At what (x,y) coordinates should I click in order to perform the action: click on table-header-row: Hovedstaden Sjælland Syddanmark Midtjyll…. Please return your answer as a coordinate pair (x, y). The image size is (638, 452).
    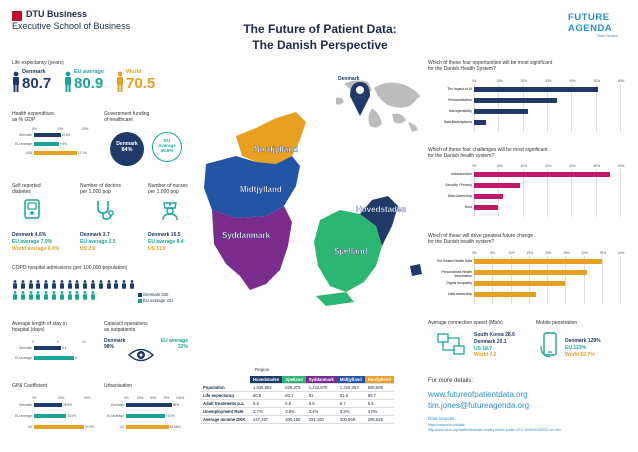
    Looking at the image, I should click on (297, 380).